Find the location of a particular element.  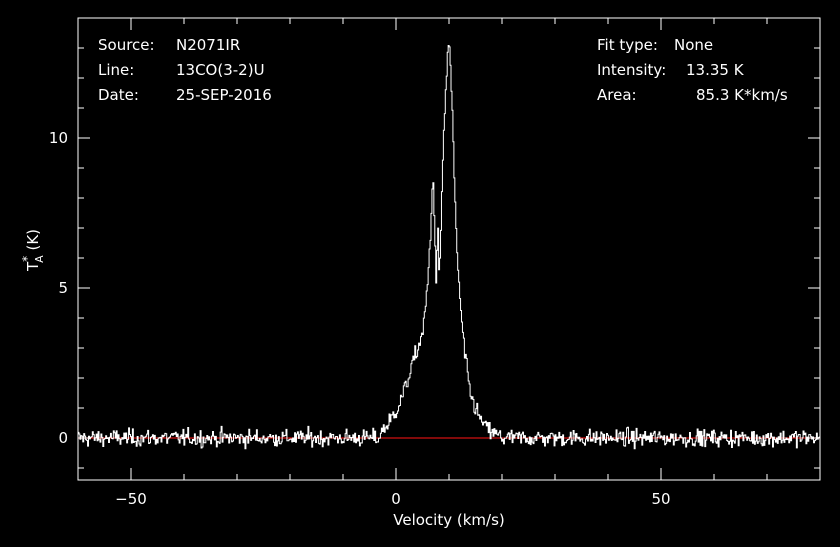

line-value: 13CO(3-2)U is located at coordinates (220, 70).